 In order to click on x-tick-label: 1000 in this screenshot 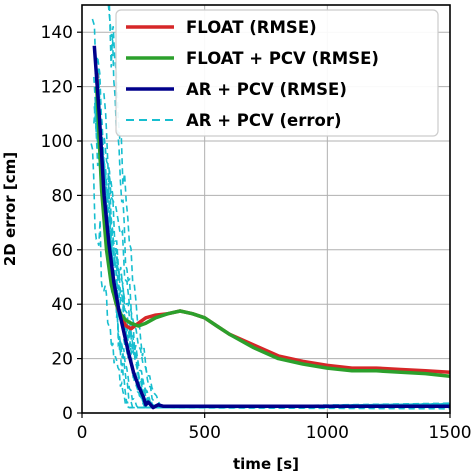, I will do `click(327, 433)`.